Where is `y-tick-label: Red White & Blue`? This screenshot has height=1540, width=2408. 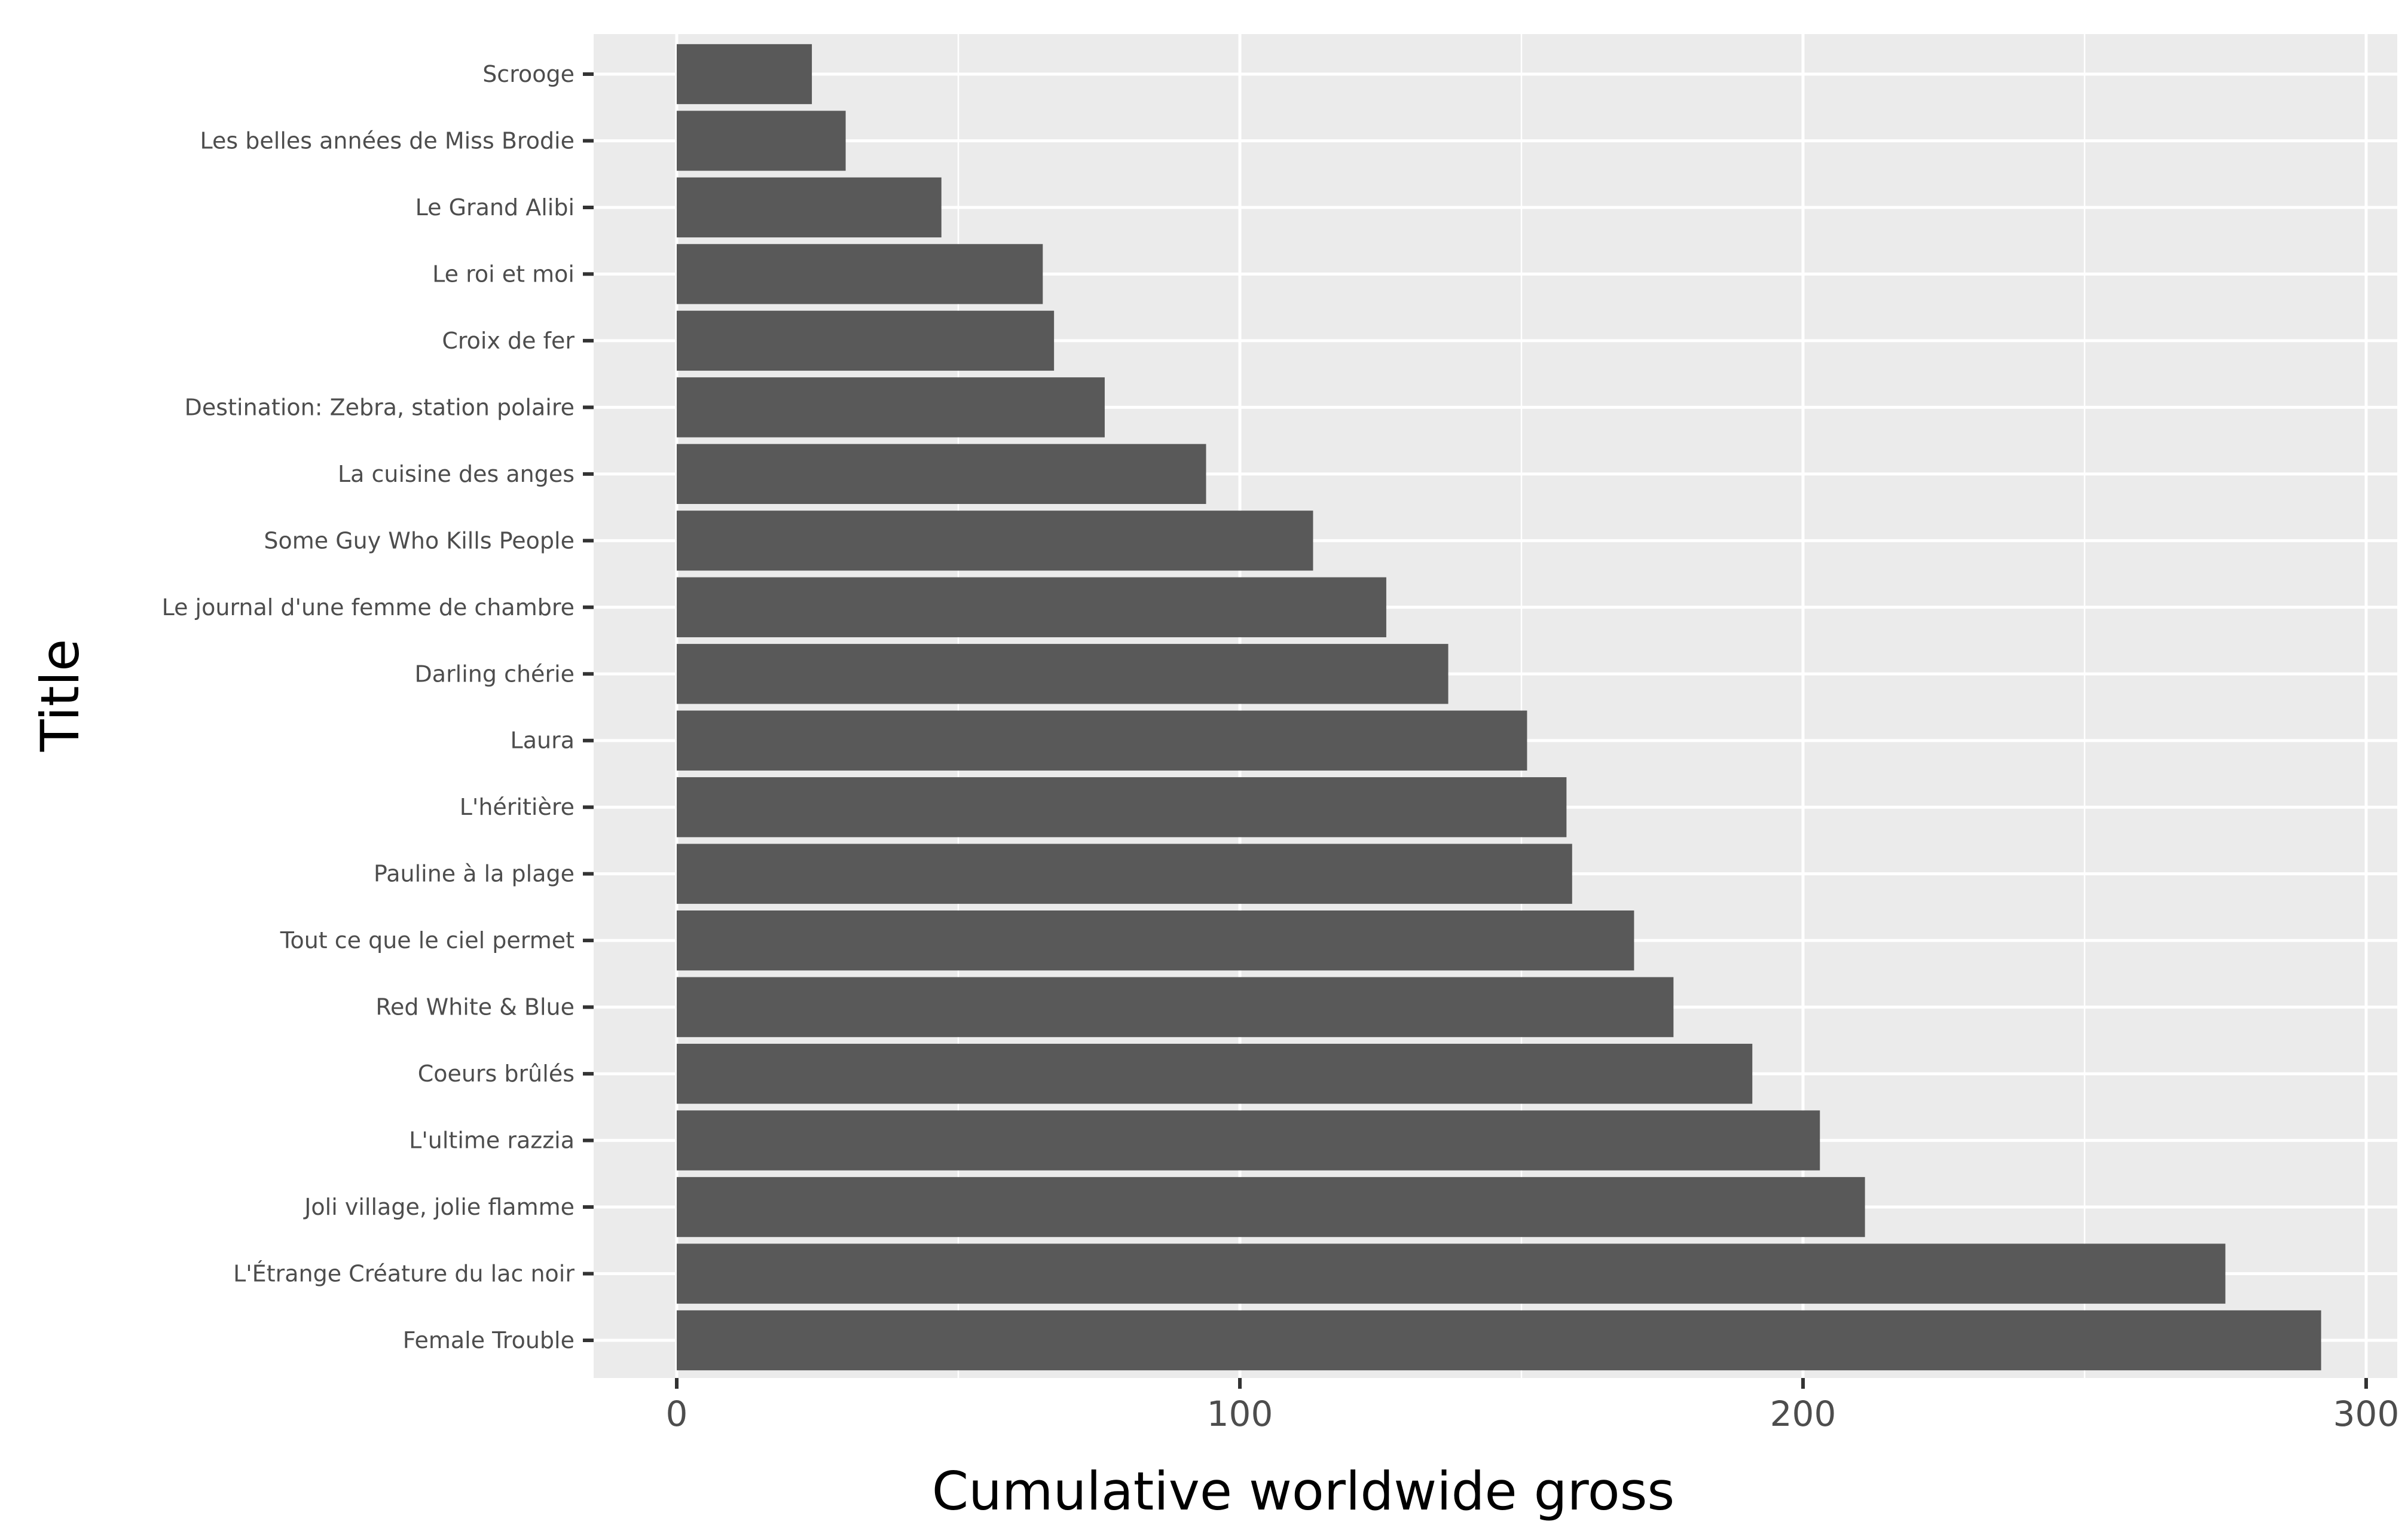
y-tick-label: Red White & Blue is located at coordinates (475, 1007).